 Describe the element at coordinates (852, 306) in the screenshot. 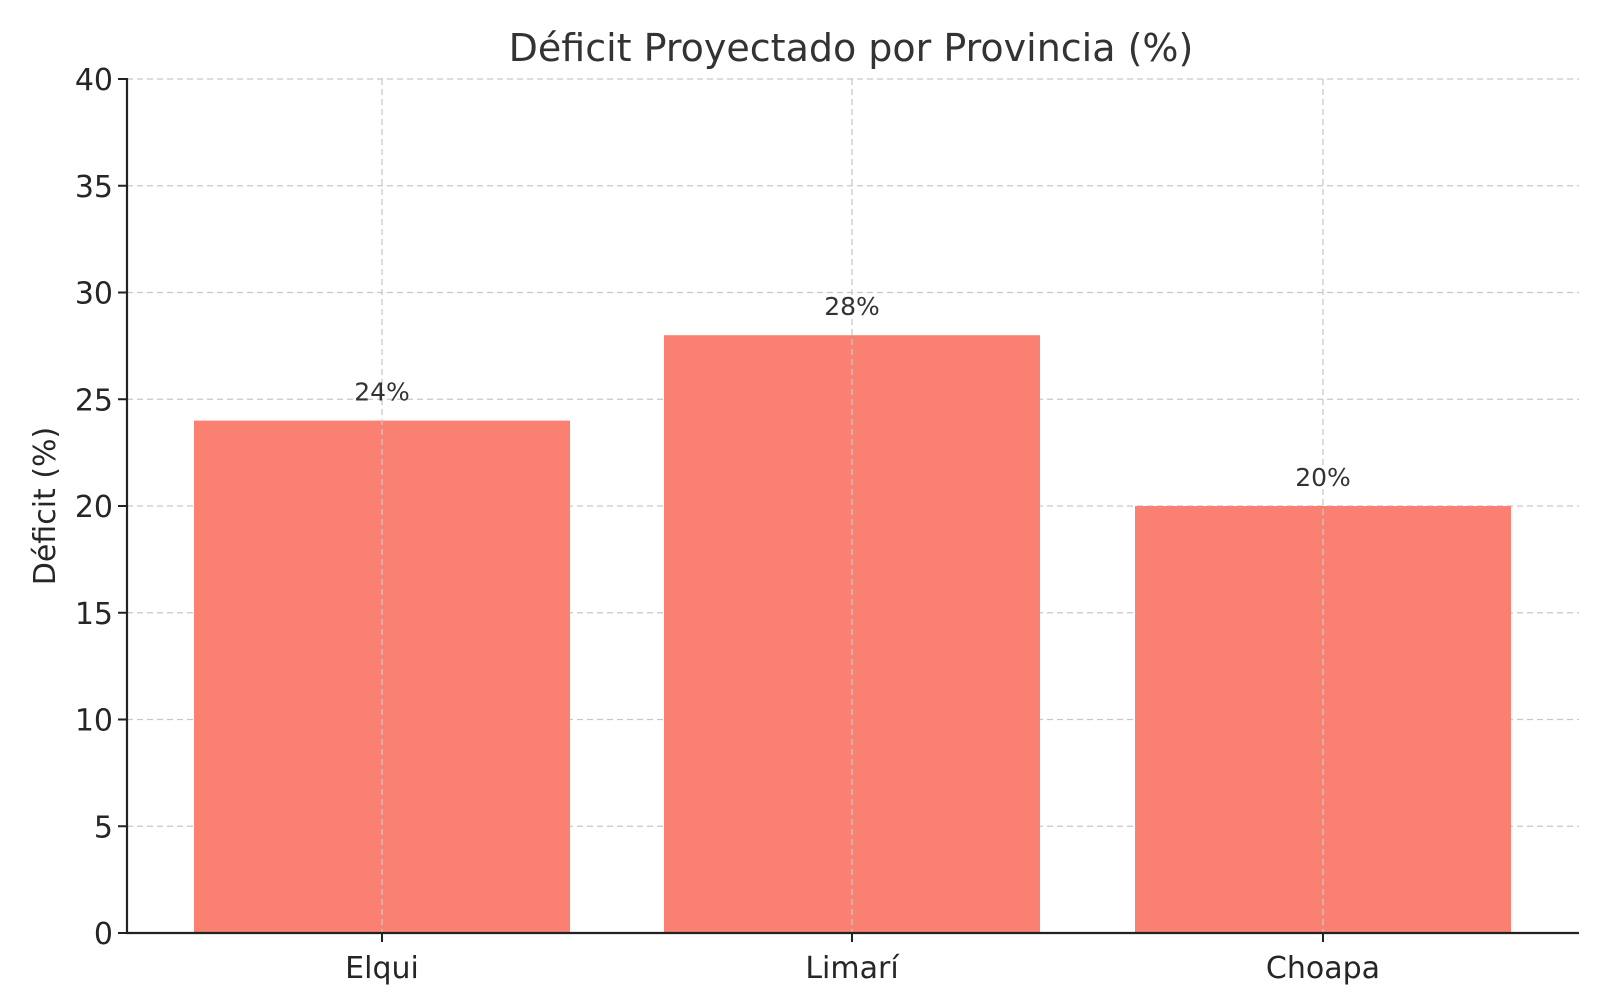

I see `data-label: 28%` at that location.